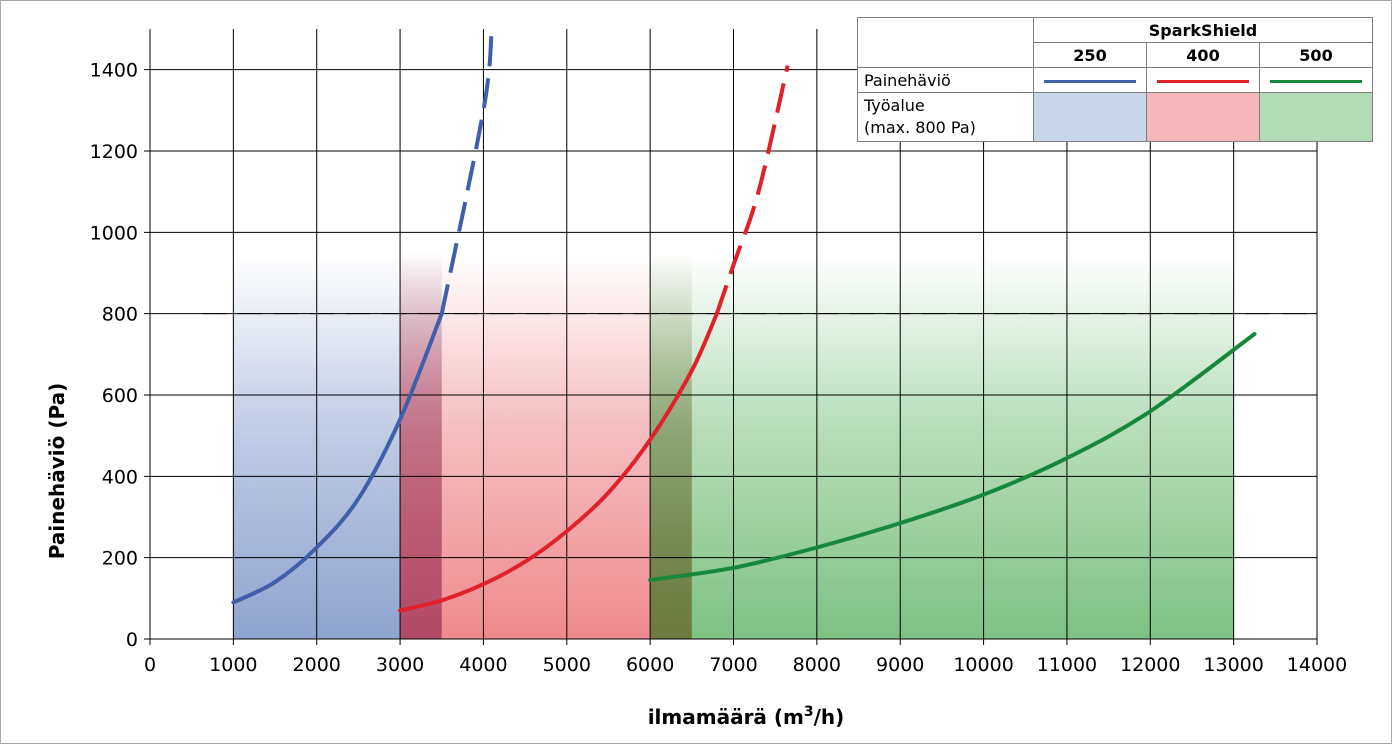  I want to click on legend-row-area-line1: Työalue, so click(894, 105).